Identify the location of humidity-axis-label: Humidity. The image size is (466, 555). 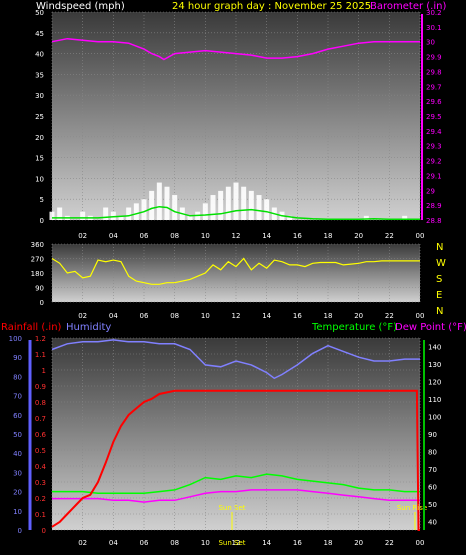
(88, 327).